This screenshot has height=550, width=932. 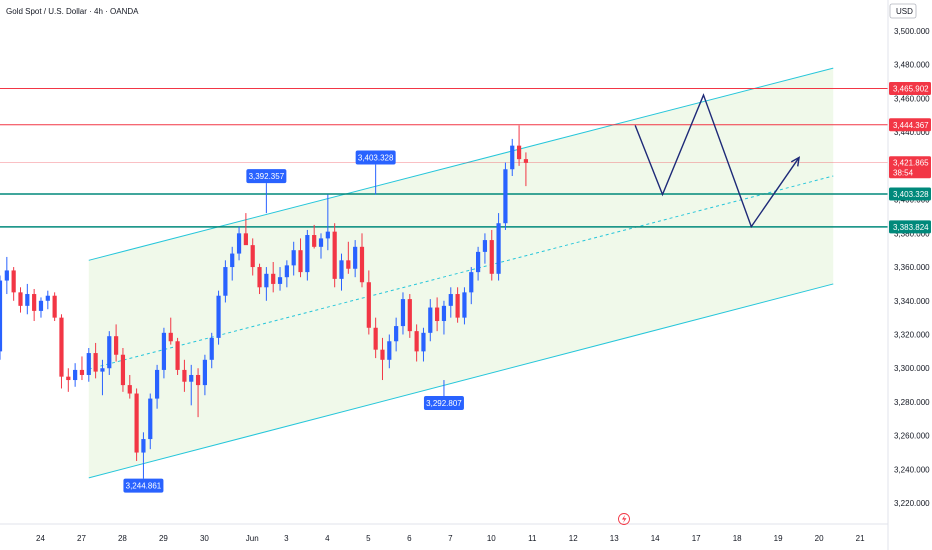 What do you see at coordinates (624, 519) in the screenshot?
I see `lightning-icon` at bounding box center [624, 519].